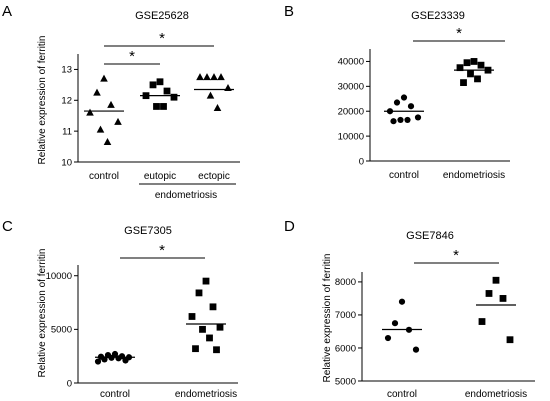 The image size is (550, 401). Describe the element at coordinates (351, 87) in the screenshot. I see `y-tick-label: 30000` at that location.